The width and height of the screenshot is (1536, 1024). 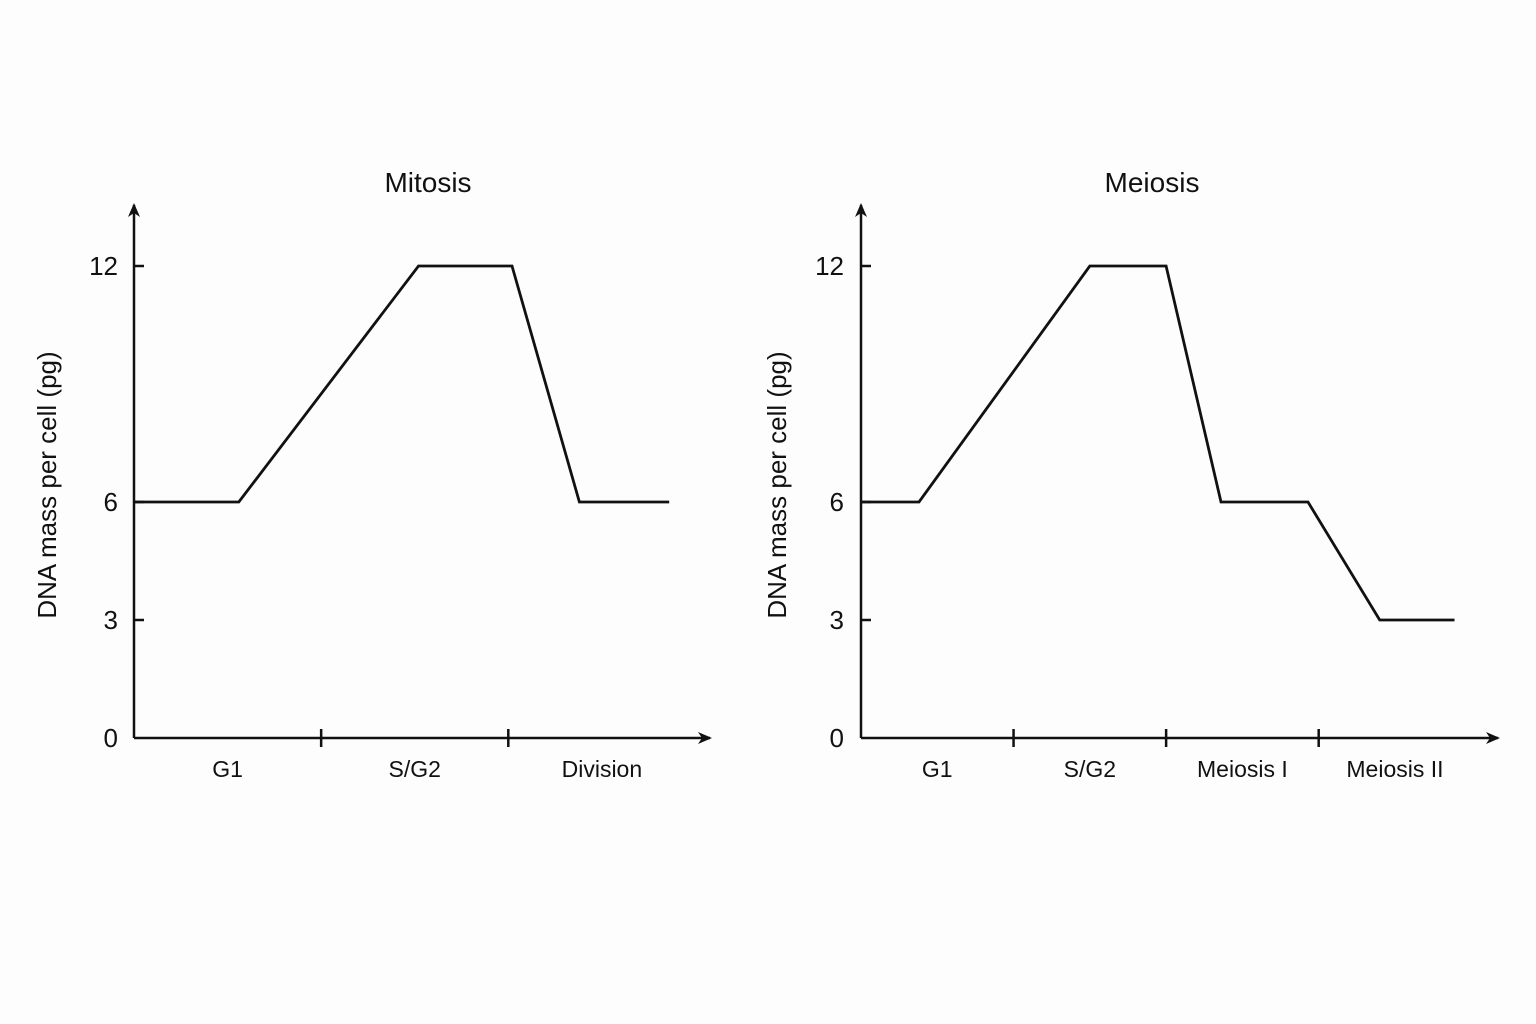 What do you see at coordinates (1242, 769) in the screenshot?
I see `x-tick-label: Meiosis I` at bounding box center [1242, 769].